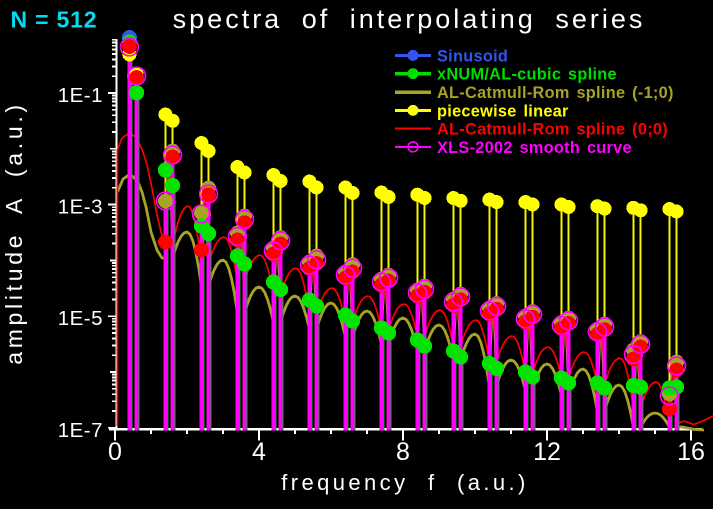 The image size is (713, 509). Describe the element at coordinates (527, 75) in the screenshot. I see `svg-text: xNUM/AL-cubic spline` at that location.